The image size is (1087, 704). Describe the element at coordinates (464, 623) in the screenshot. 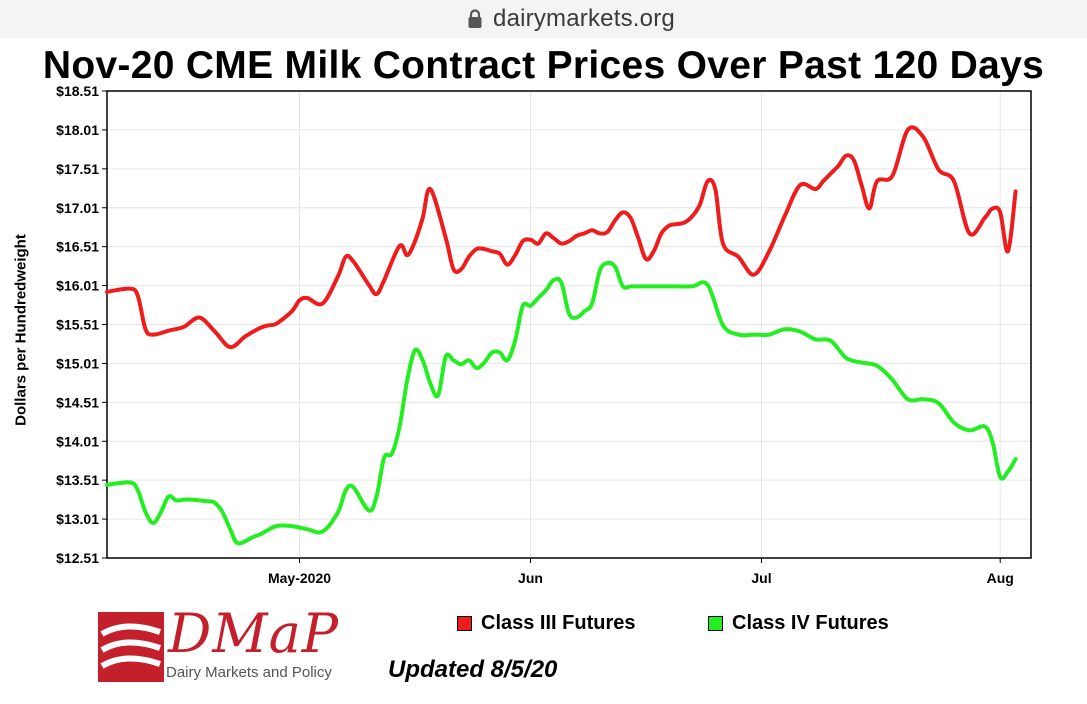

I see `legend-swatch-class-iii` at that location.